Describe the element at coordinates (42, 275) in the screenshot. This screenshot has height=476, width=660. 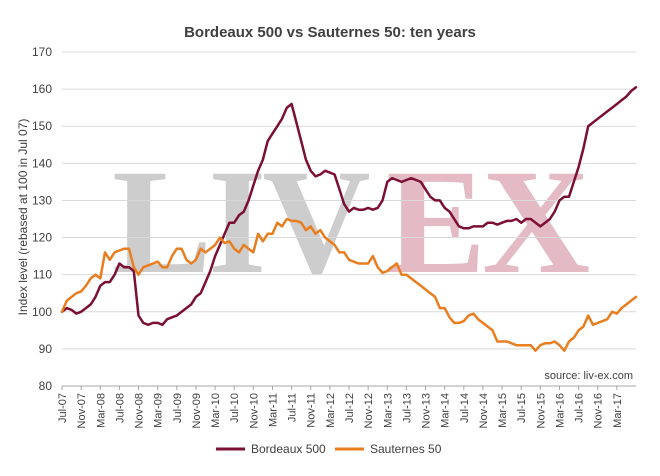
I see `y-tick-label: 110` at that location.